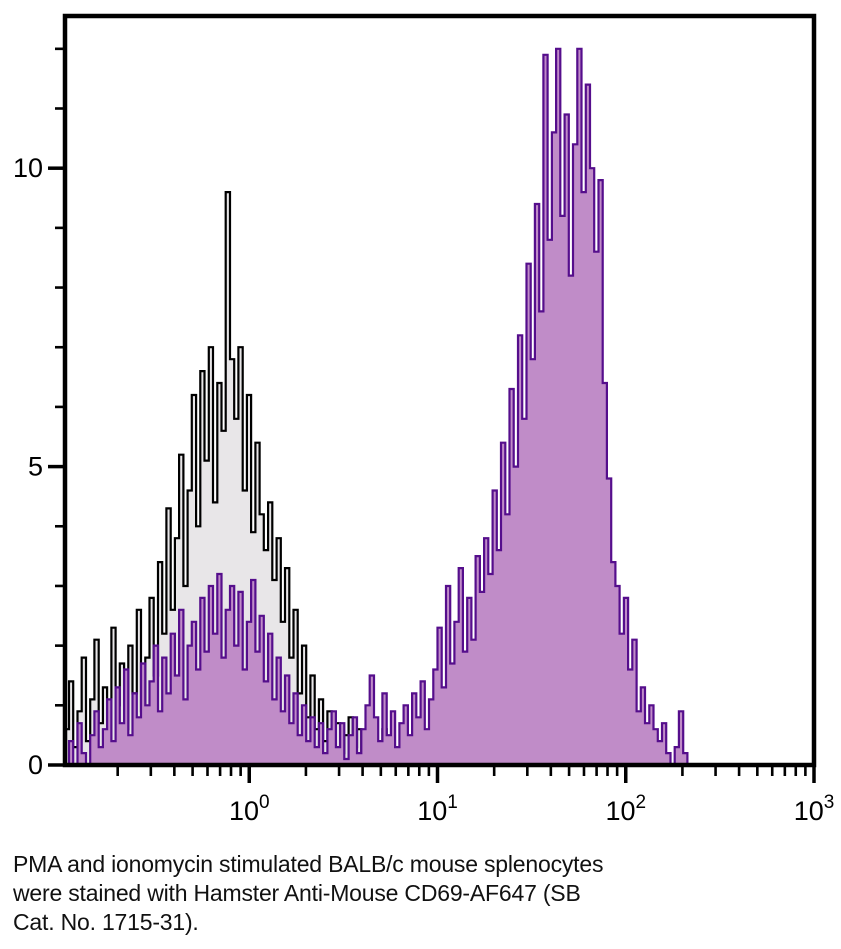 Image resolution: width=841 pixels, height=949 pixels. I want to click on x-tick-label: 10³, so click(814, 809).